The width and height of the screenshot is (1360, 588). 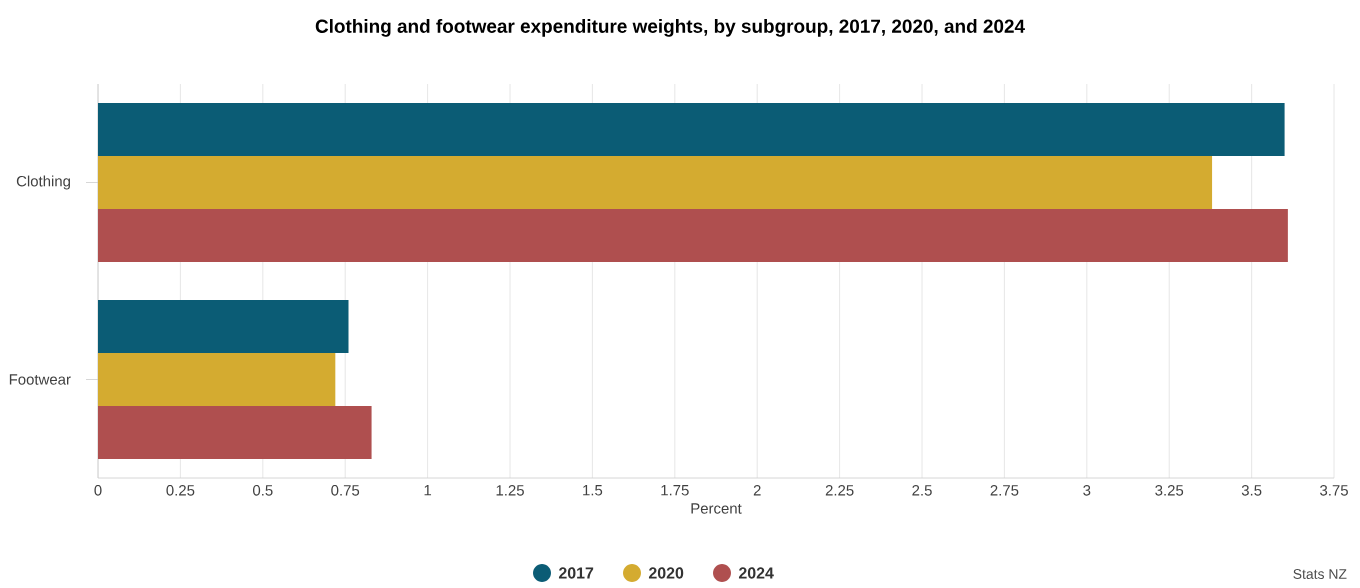 I want to click on x-tick-label: 0.5, so click(x=263, y=490).